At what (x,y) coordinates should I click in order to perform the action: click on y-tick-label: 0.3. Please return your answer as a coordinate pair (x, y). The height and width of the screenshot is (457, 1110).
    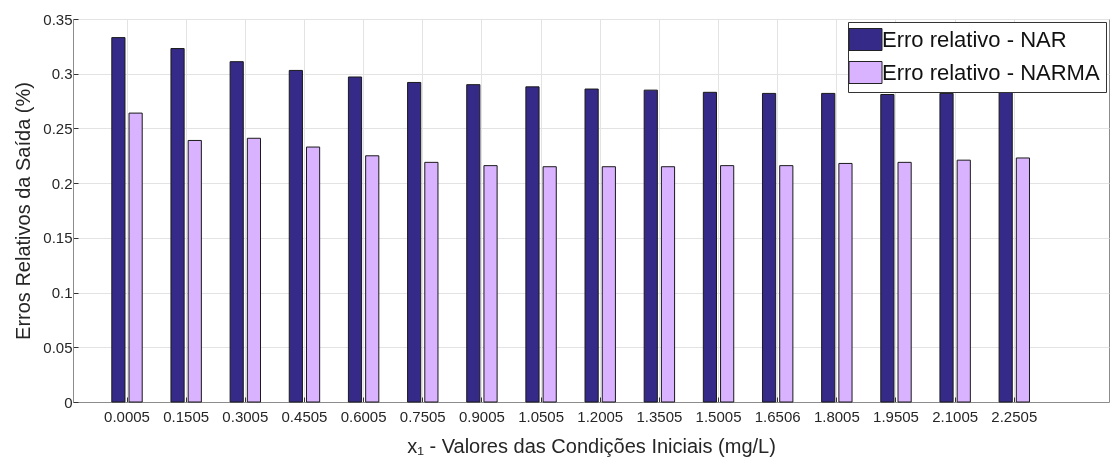
    Looking at the image, I should click on (62, 74).